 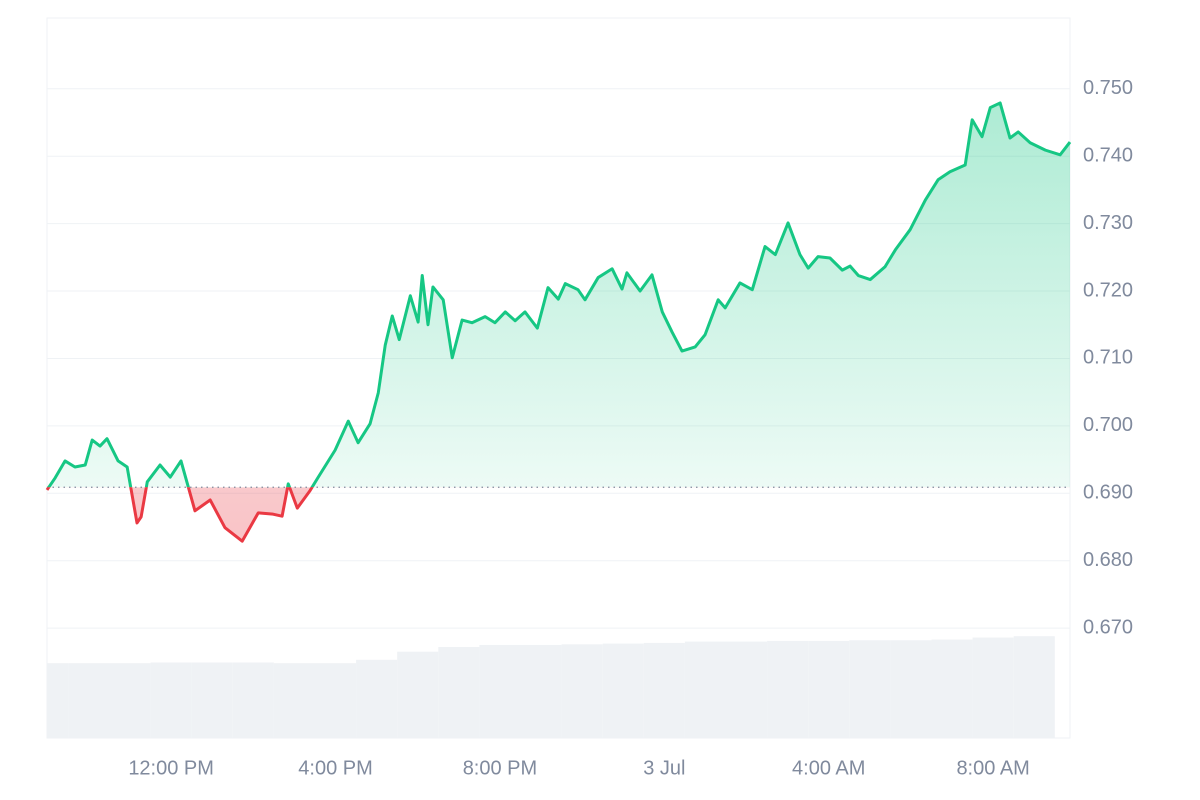 I want to click on y-tick-label: 0.720, so click(x=1108, y=290).